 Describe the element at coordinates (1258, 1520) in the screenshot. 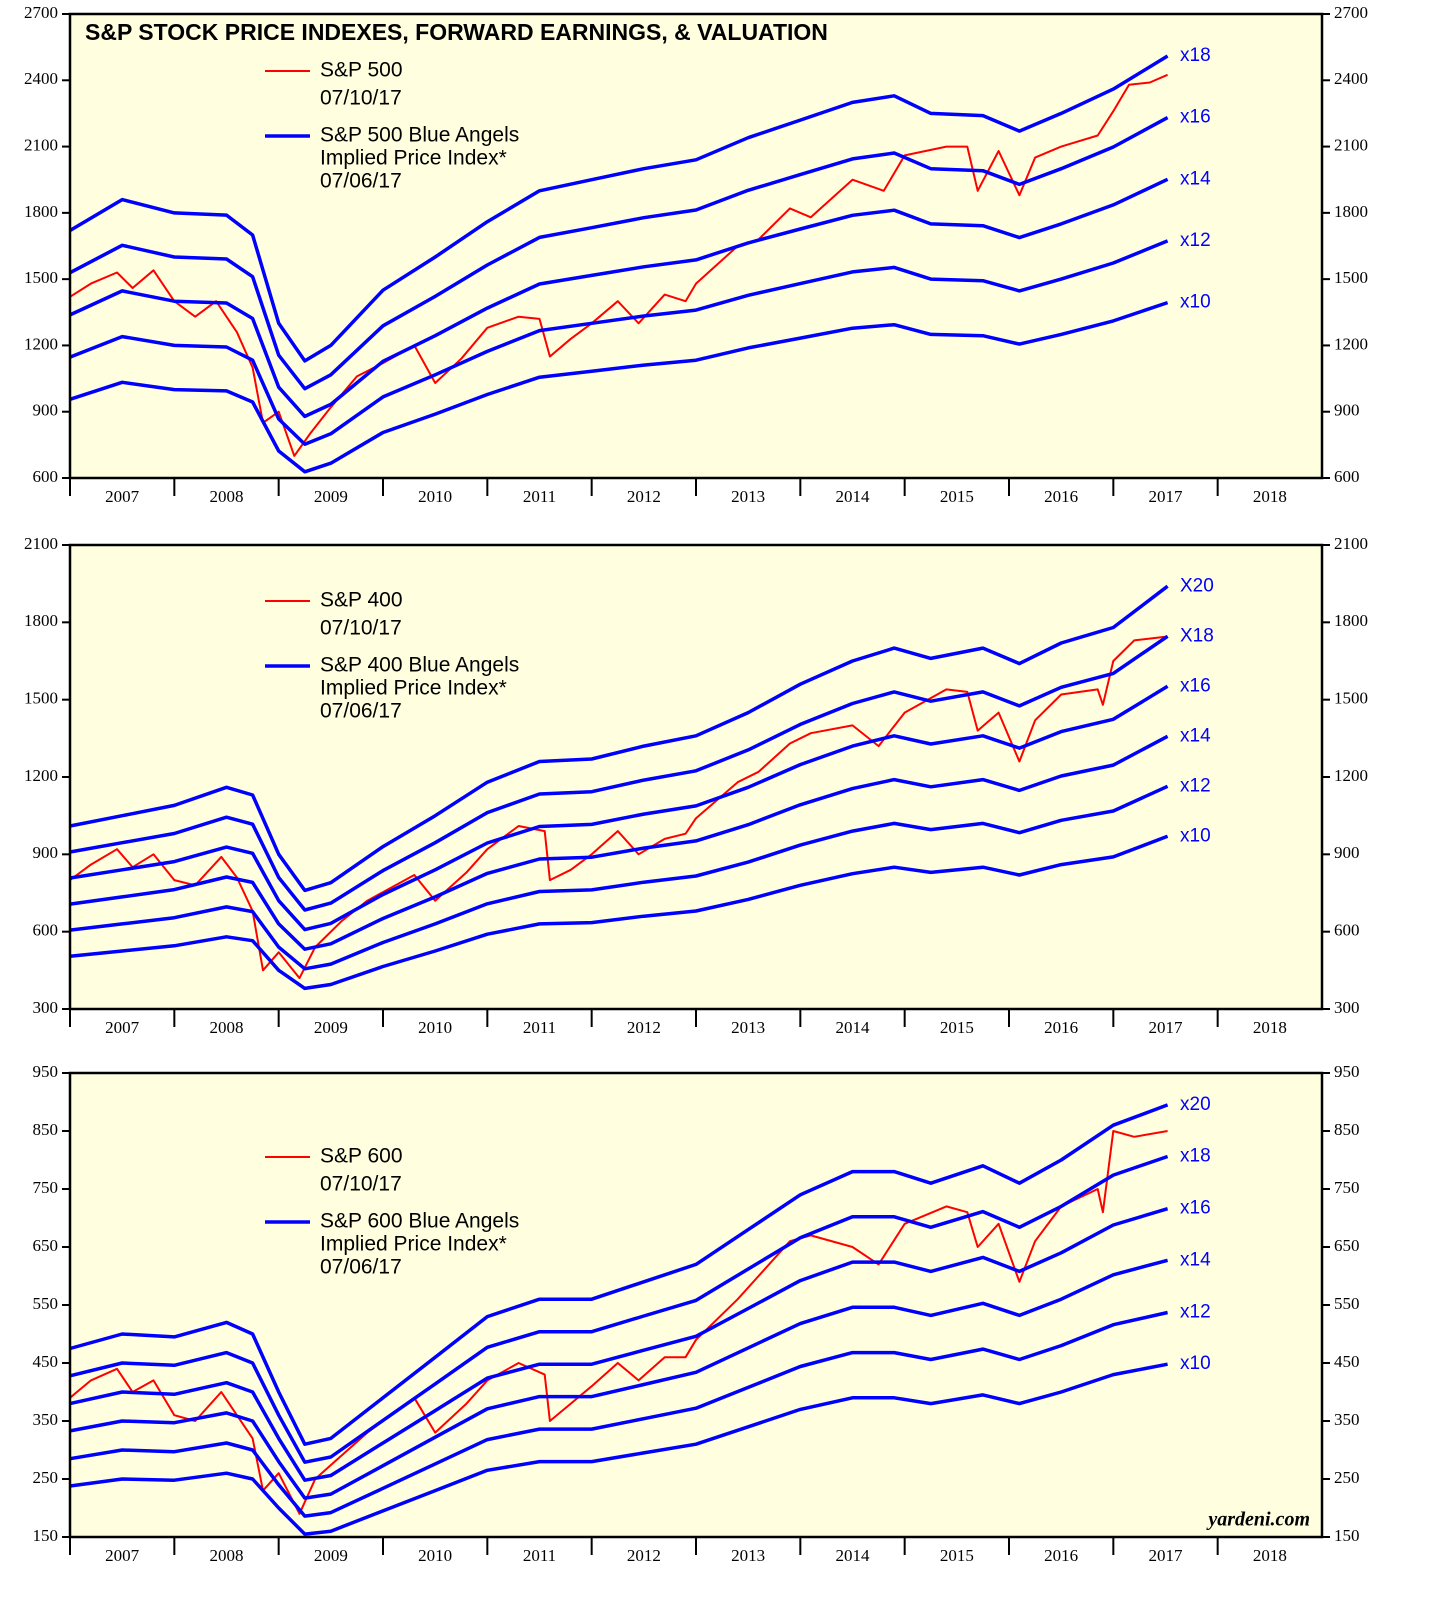

I see `footer: yardeni.com` at that location.